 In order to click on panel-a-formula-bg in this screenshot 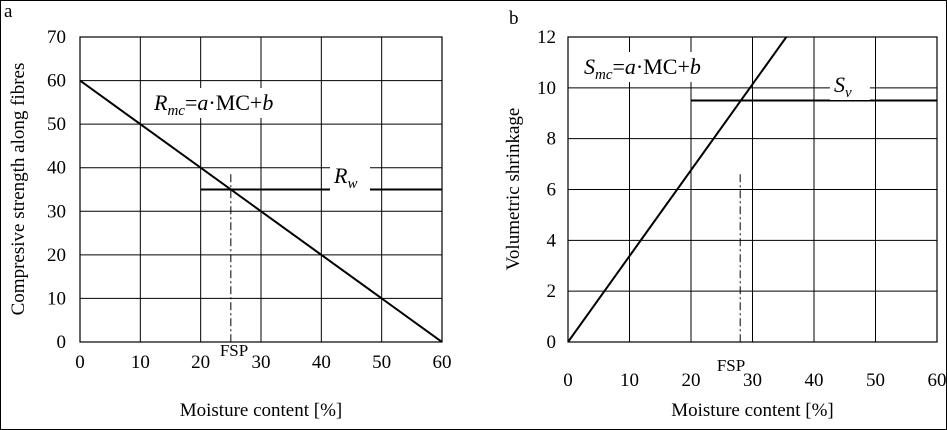, I will do `click(231, 103)`.